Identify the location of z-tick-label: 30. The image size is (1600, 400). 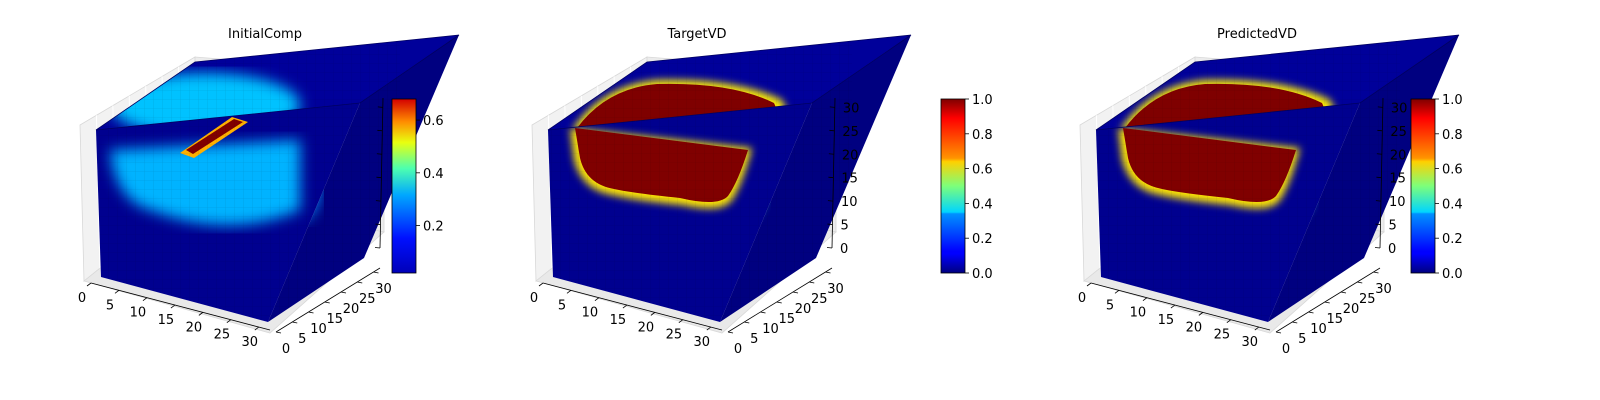
(851, 108).